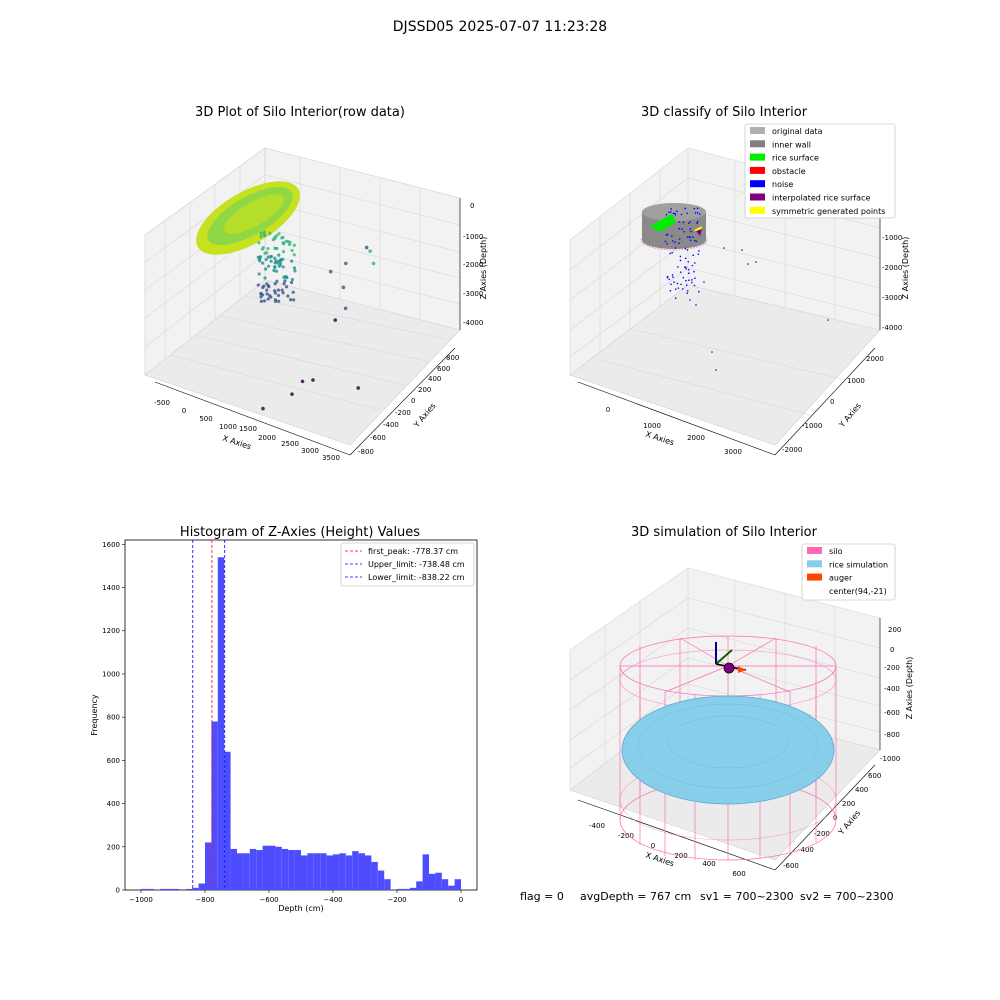 This screenshot has width=1000, height=1000. I want to click on legend-label: obstacle, so click(789, 171).